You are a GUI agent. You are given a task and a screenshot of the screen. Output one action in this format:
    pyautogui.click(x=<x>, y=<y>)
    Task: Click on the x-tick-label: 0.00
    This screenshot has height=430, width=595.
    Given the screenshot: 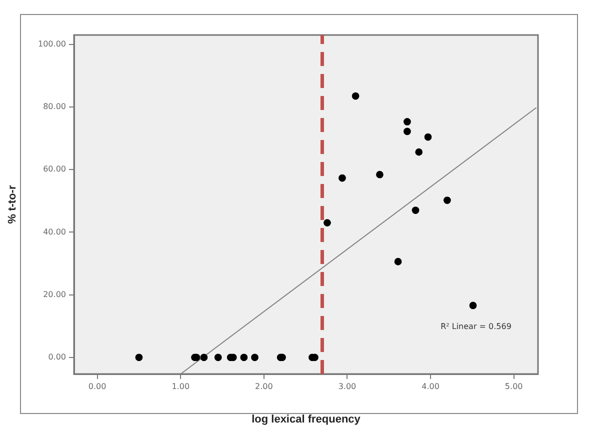 What is the action you would take?
    pyautogui.click(x=97, y=386)
    